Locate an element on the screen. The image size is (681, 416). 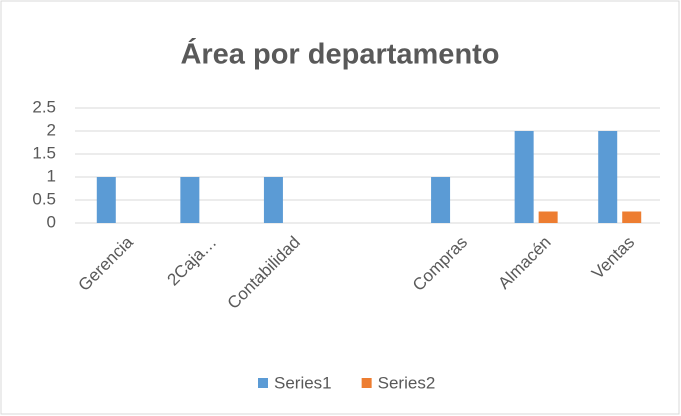
legend-label: Series1 is located at coordinates (303, 382).